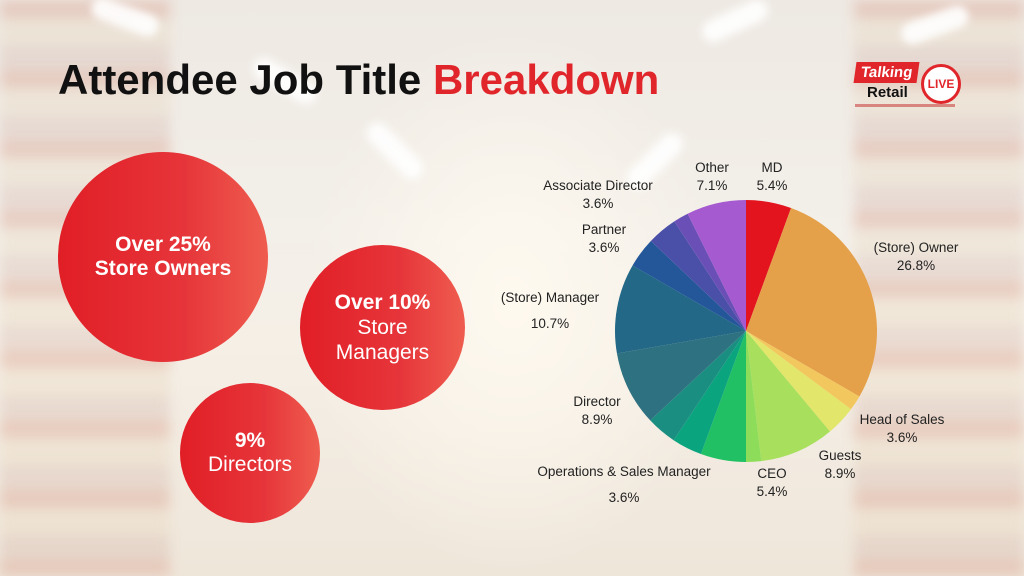  I want to click on logo-tagline, so click(905, 105).